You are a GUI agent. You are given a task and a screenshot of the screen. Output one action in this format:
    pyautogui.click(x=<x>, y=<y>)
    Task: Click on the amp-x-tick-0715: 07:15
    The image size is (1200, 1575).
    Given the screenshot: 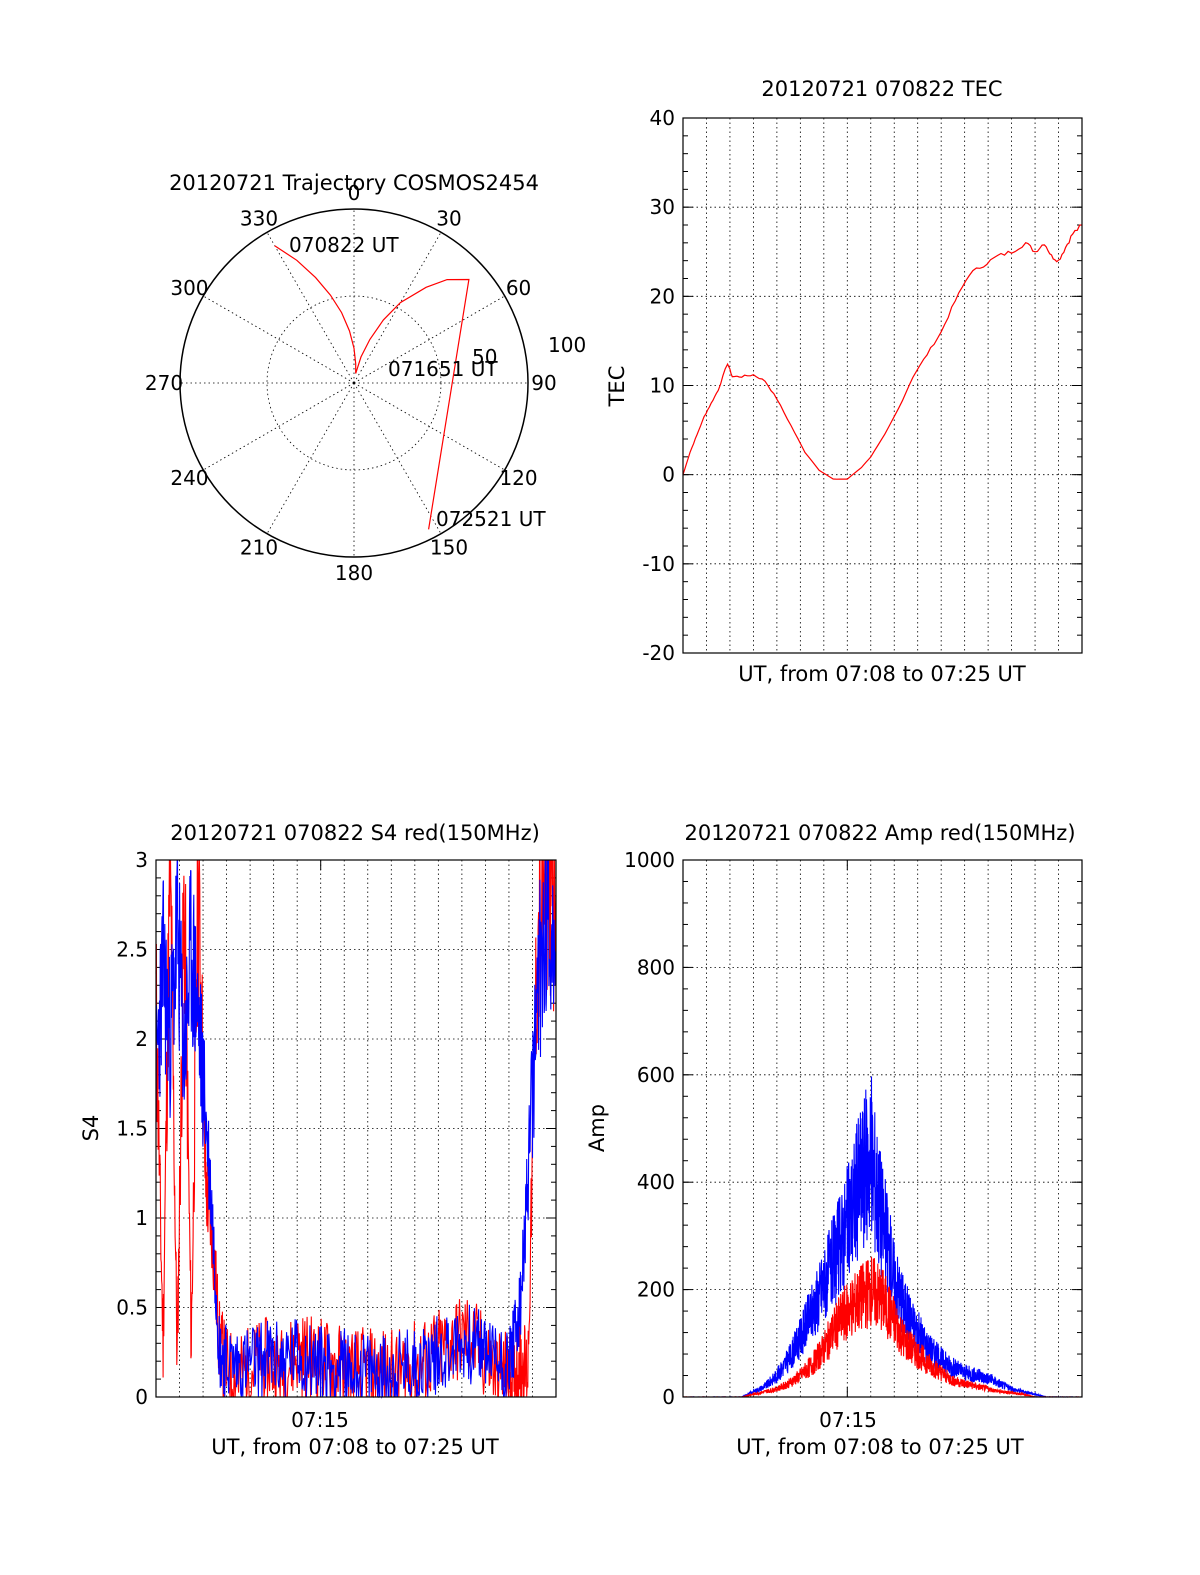 What is the action you would take?
    pyautogui.click(x=848, y=1420)
    